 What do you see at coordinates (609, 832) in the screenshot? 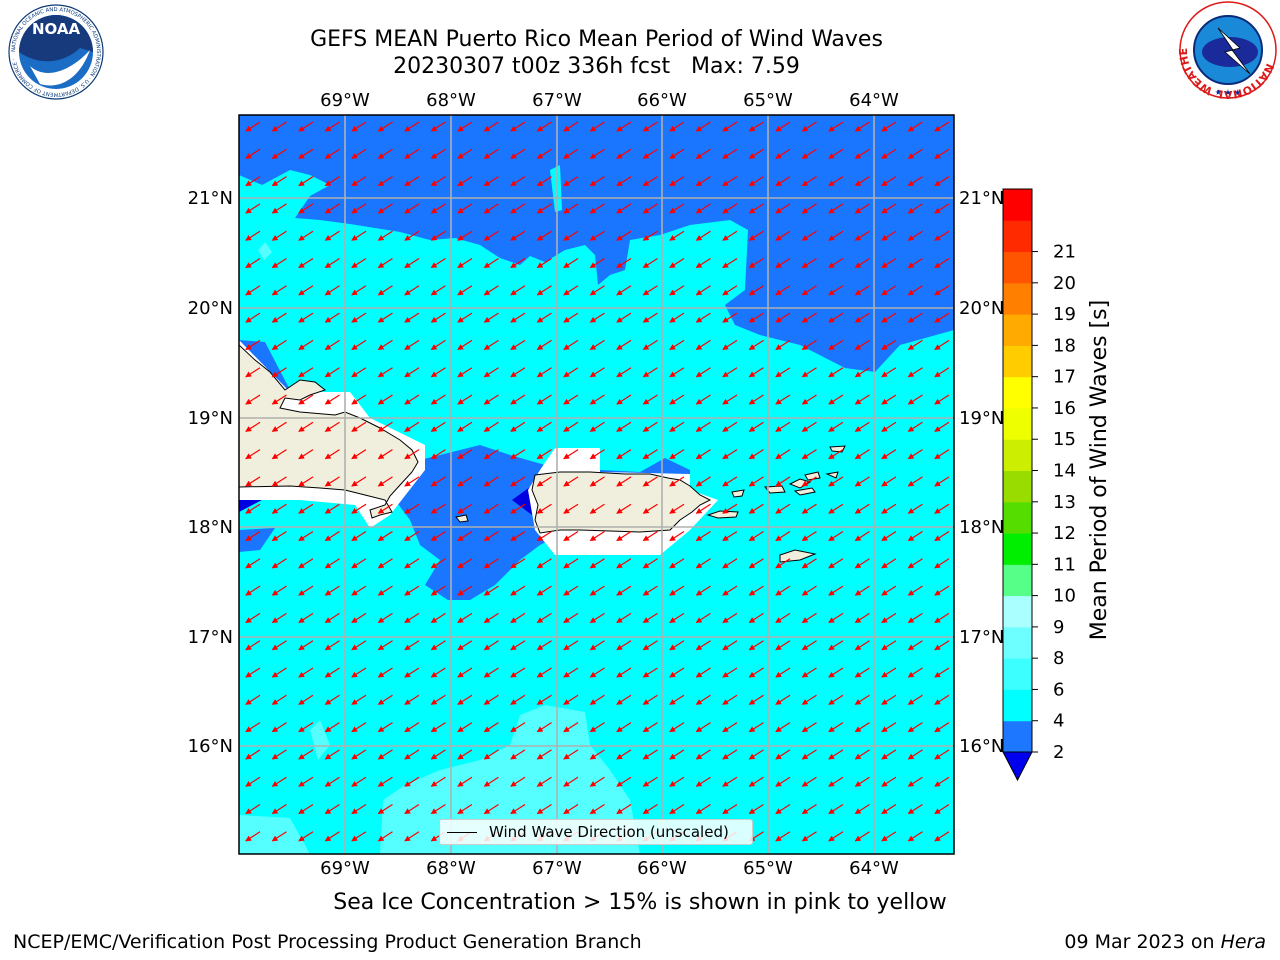
I see `legend-label: Wind Wave Direction (unscaled)` at bounding box center [609, 832].